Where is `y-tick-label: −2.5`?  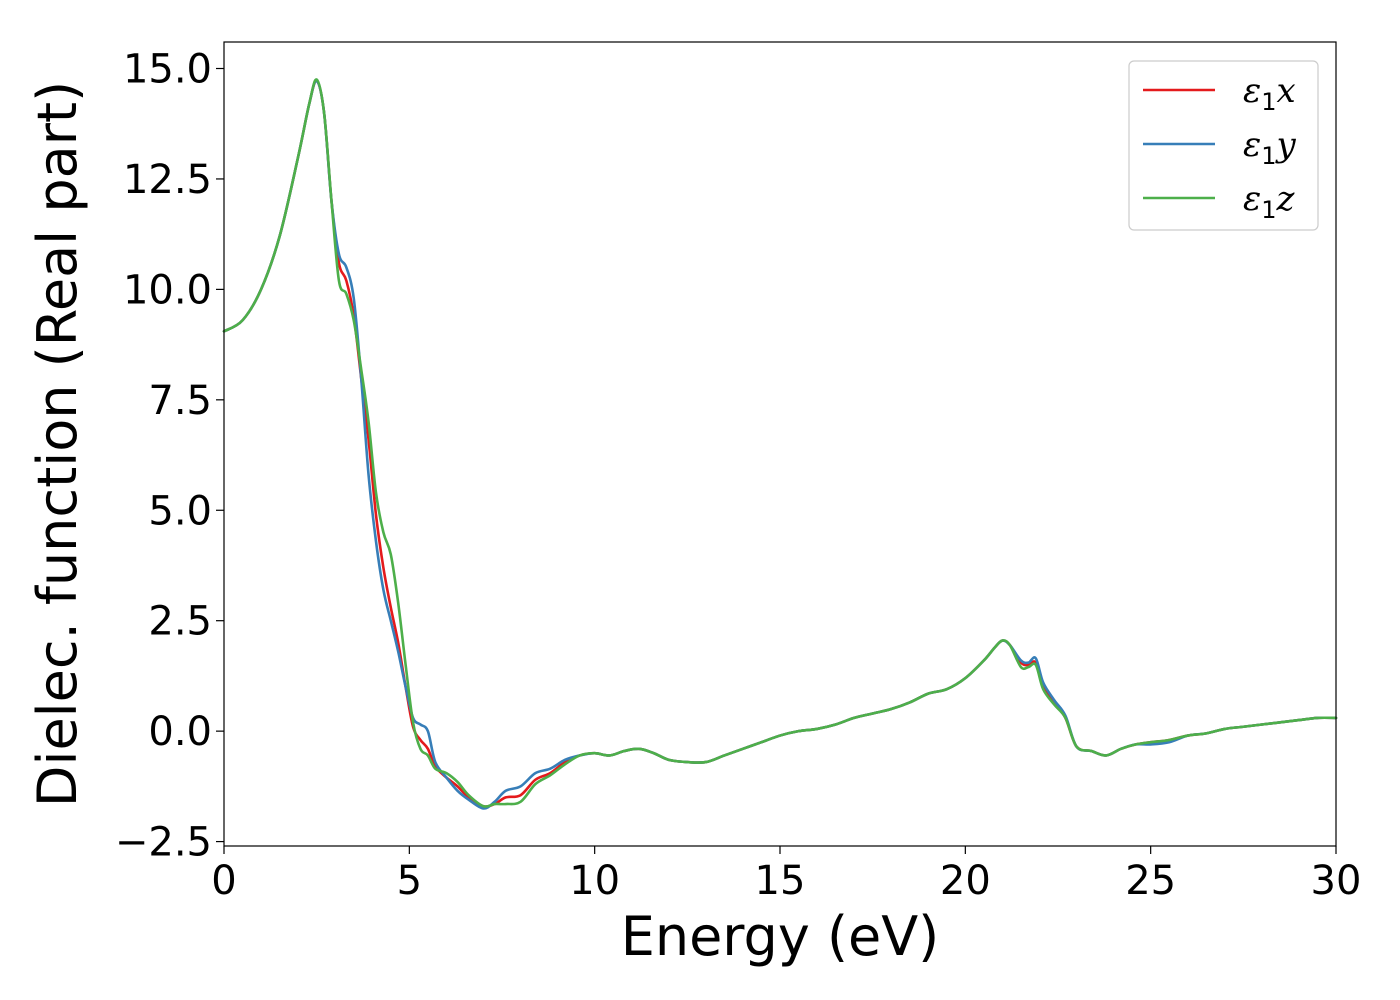
y-tick-label: −2.5 is located at coordinates (163, 843).